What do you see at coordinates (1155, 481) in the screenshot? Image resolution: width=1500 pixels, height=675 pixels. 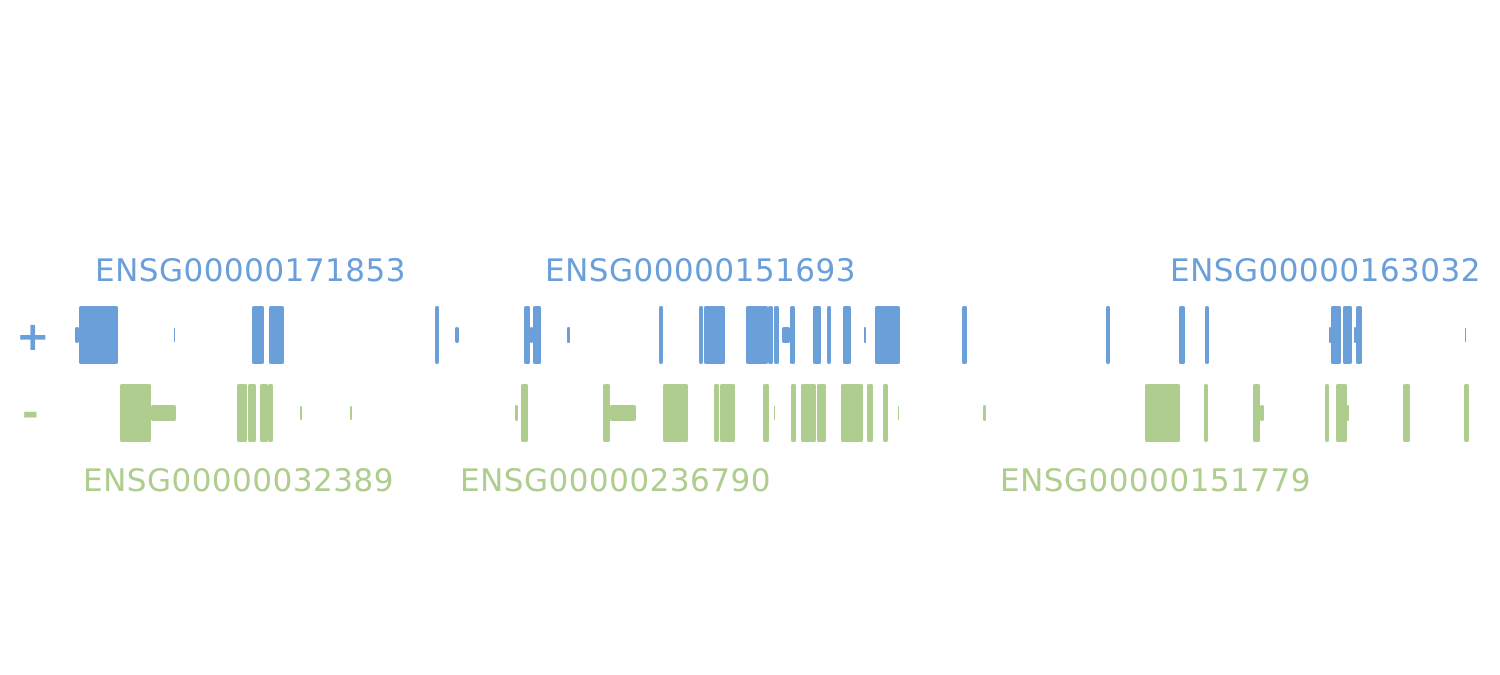 I see `gene-label-minus-3: ENSG00000151779` at bounding box center [1155, 481].